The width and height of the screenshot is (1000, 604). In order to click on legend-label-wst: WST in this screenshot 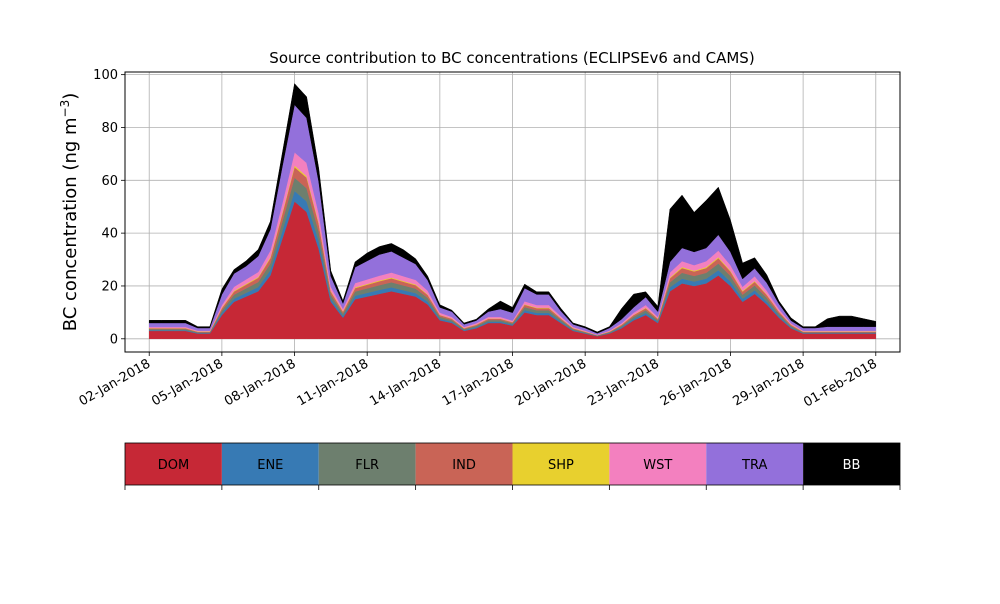, I will do `click(657, 465)`.